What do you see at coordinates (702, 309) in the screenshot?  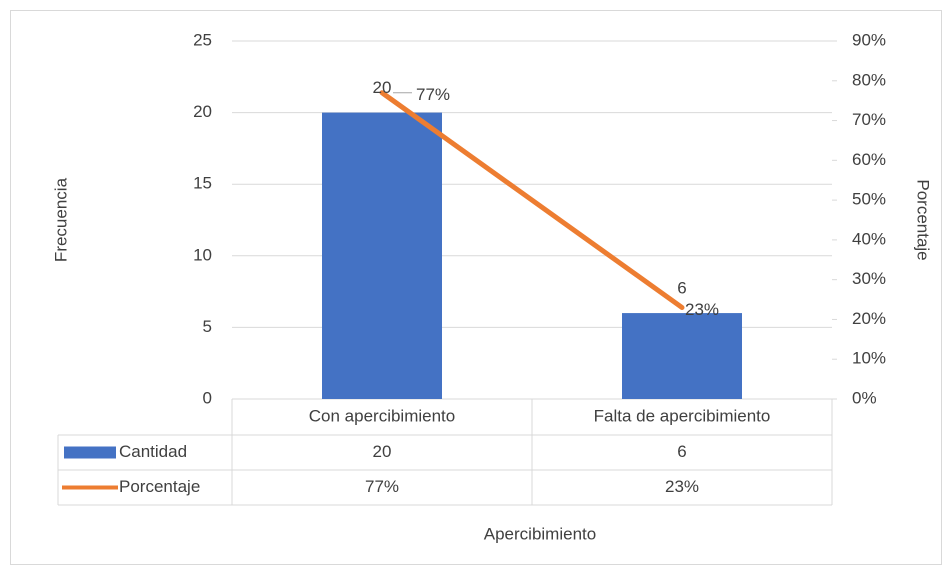 I see `data-label: 23%` at bounding box center [702, 309].